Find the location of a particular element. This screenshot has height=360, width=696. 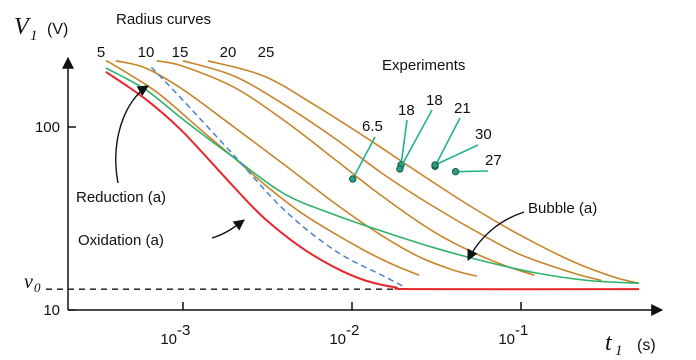

y-axis-subscript: 1 is located at coordinates (34, 36).